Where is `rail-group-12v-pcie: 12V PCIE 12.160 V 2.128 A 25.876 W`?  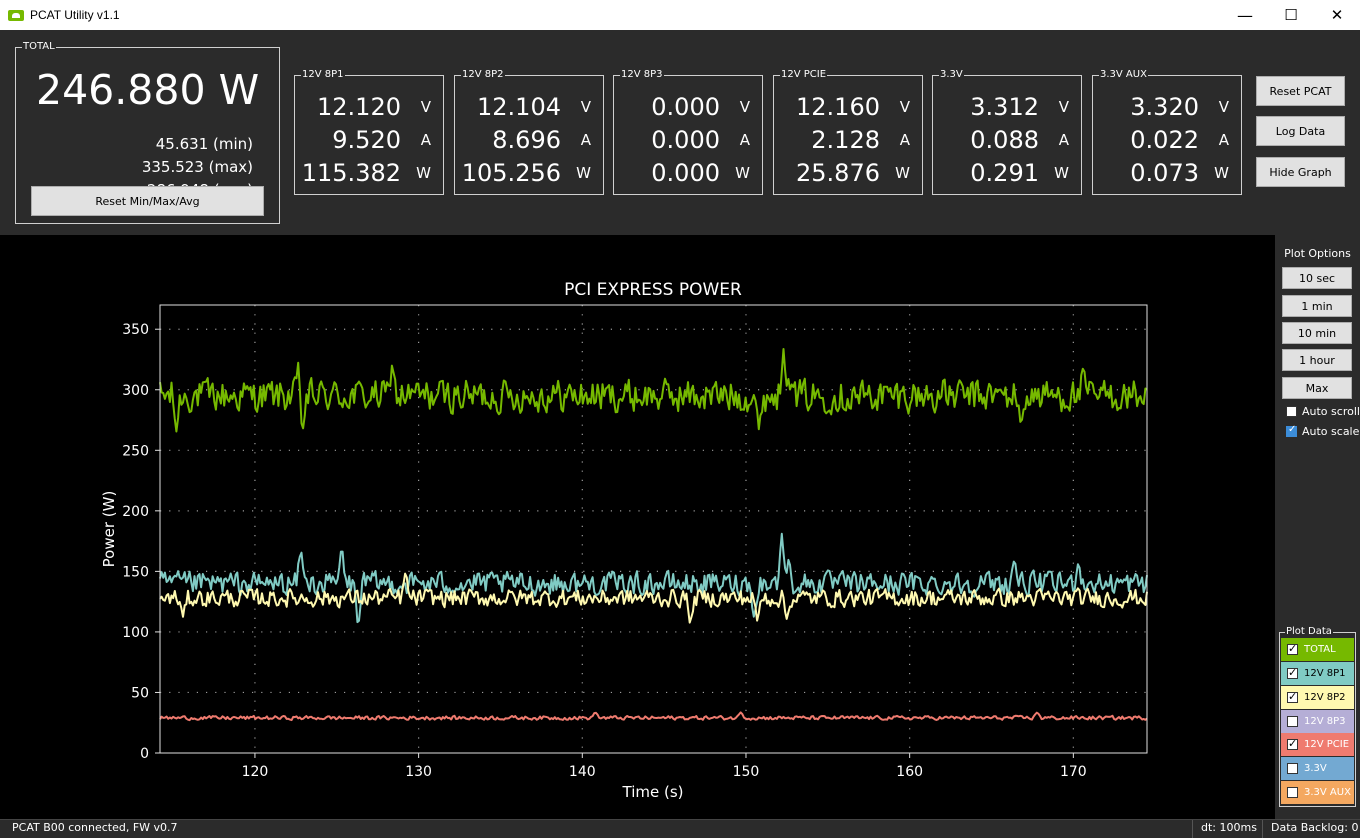 rail-group-12v-pcie: 12V PCIE 12.160 V 2.128 A 25.876 W is located at coordinates (848, 131).